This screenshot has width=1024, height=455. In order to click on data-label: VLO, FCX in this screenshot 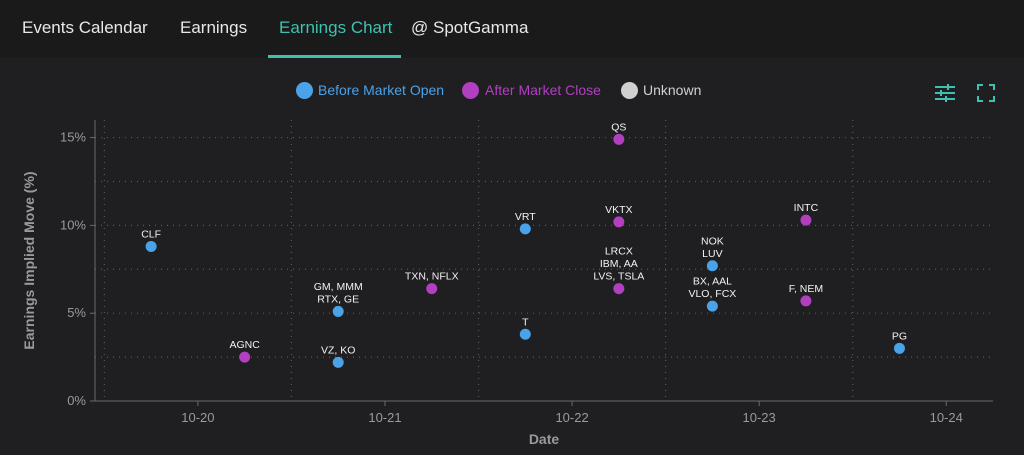, I will do `click(712, 294)`.